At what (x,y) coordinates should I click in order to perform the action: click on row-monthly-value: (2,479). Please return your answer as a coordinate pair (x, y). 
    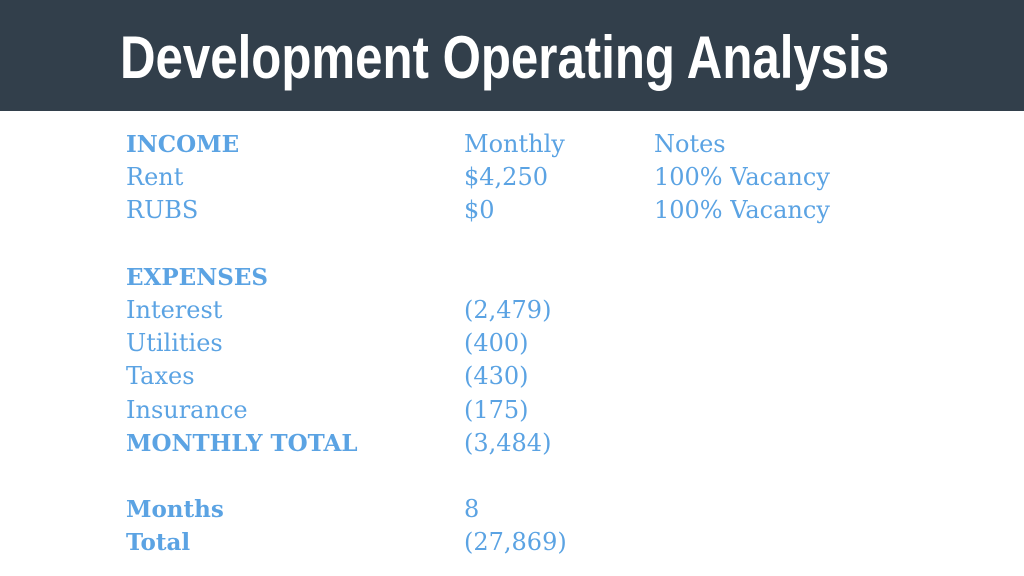
    Looking at the image, I should click on (508, 309).